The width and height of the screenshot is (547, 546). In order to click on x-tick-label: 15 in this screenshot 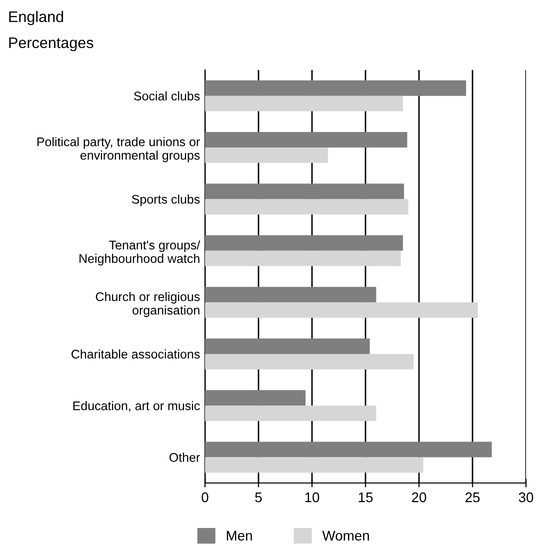, I will do `click(365, 497)`.